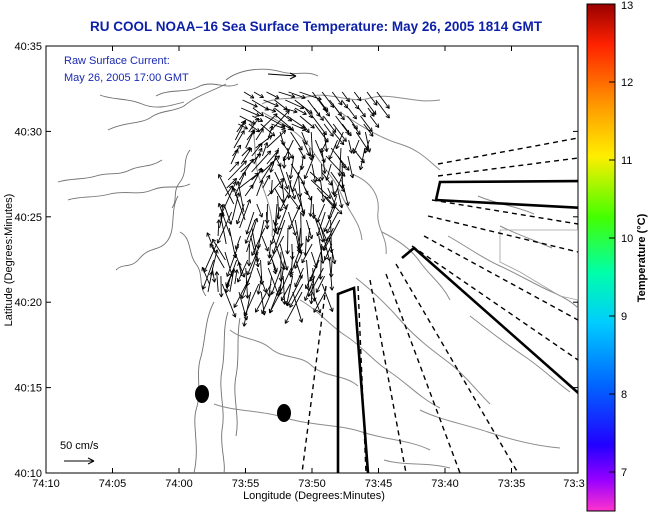 The width and height of the screenshot is (651, 515). What do you see at coordinates (79, 461) in the screenshot?
I see `scale-arrow` at bounding box center [79, 461].